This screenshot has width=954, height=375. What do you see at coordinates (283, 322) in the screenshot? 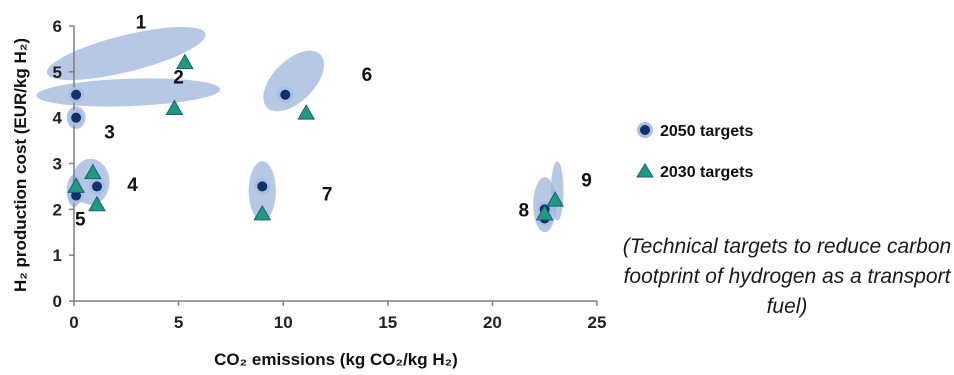
I see `x-tick-label: 10` at bounding box center [283, 322].